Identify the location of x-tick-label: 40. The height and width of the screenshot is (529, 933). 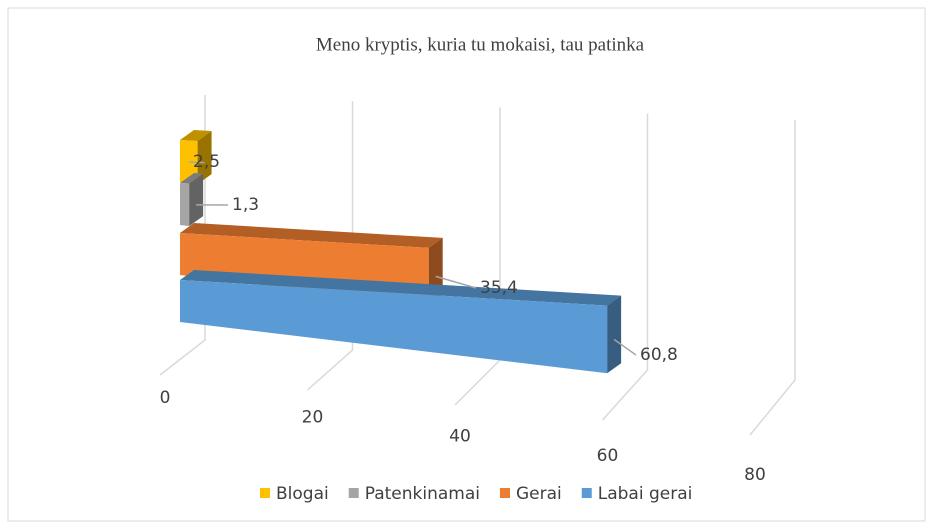
(460, 437).